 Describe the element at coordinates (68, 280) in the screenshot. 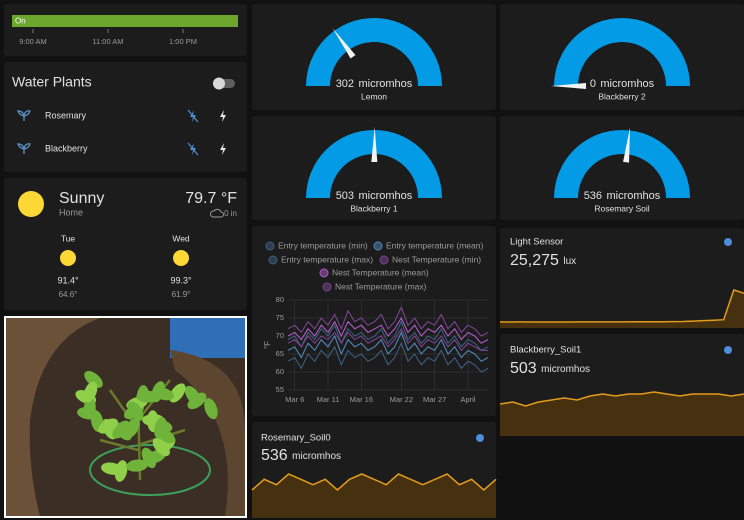

I see `forecast-high: 91.4°` at that location.